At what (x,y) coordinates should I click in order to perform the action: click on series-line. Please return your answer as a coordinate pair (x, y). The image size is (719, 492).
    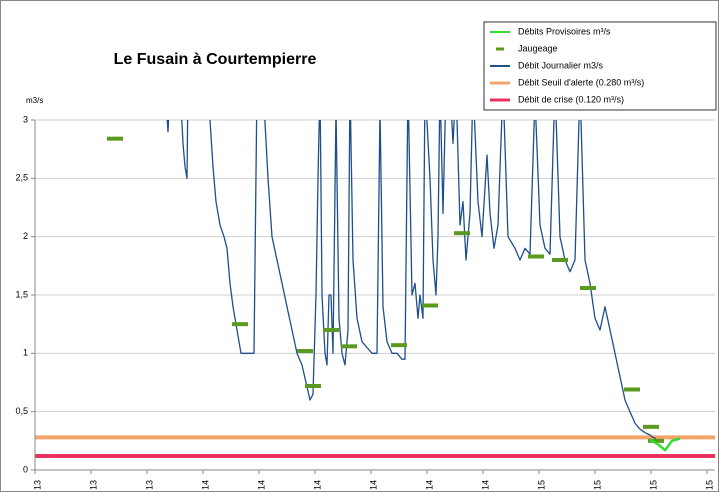
    Looking at the image, I should click on (665, 444).